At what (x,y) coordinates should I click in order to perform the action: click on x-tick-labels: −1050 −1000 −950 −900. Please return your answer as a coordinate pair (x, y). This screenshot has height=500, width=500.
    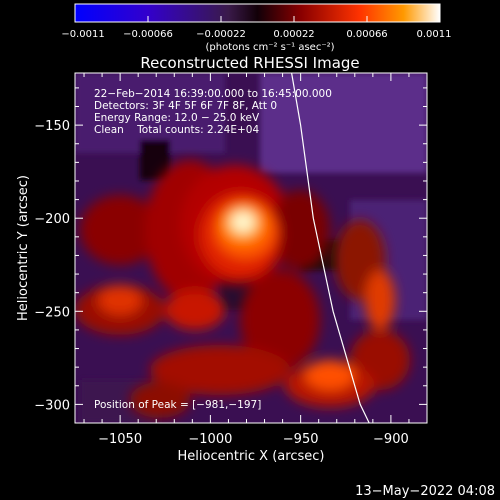
    Looking at the image, I should click on (253, 439).